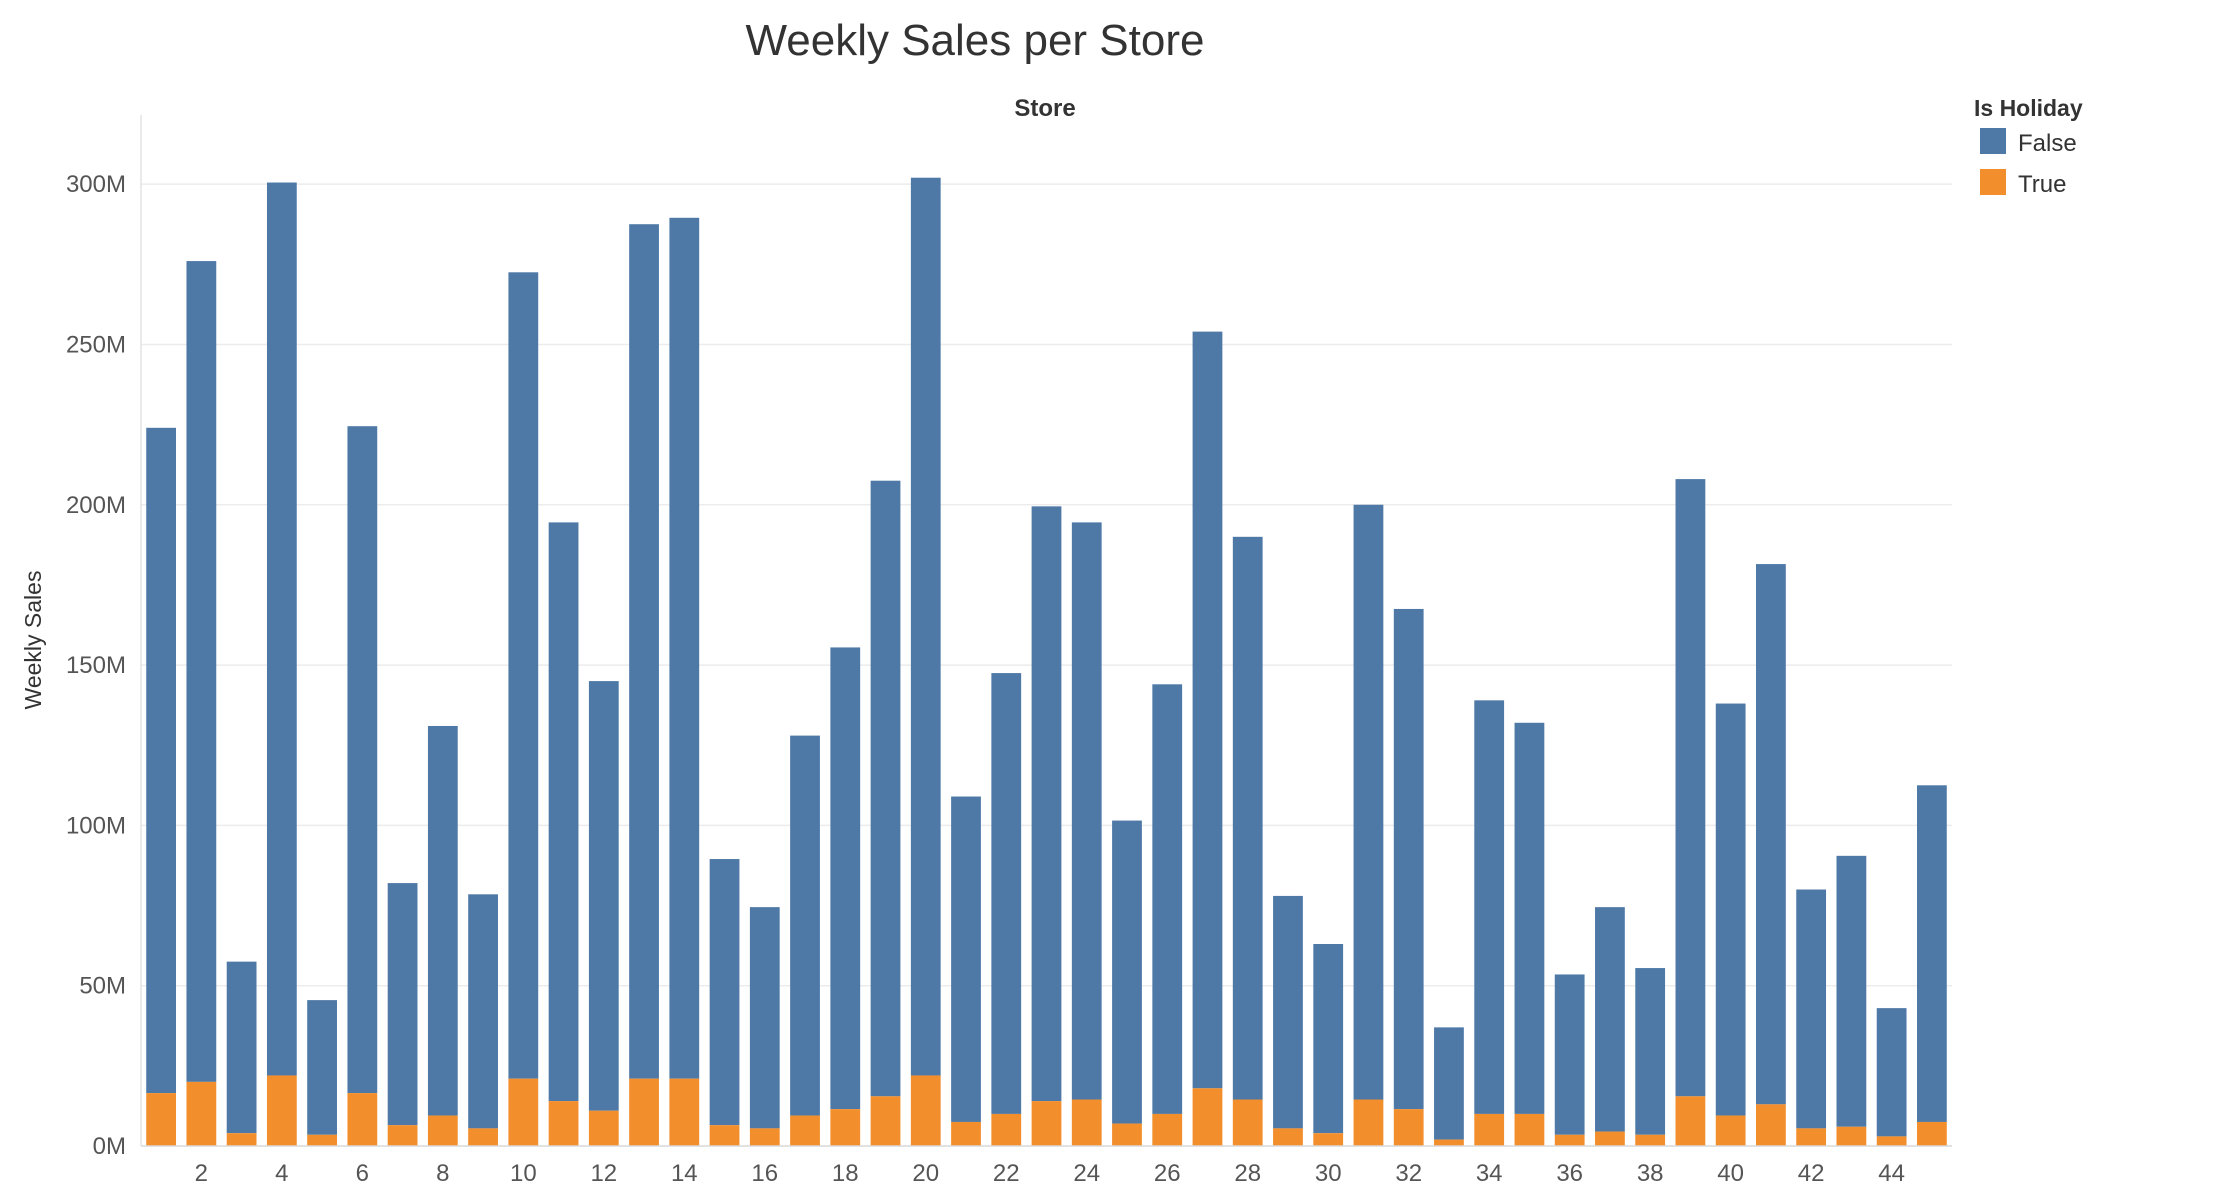 This screenshot has width=2240, height=1184. What do you see at coordinates (1328, 1139) in the screenshot?
I see `bar-store-30-true` at bounding box center [1328, 1139].